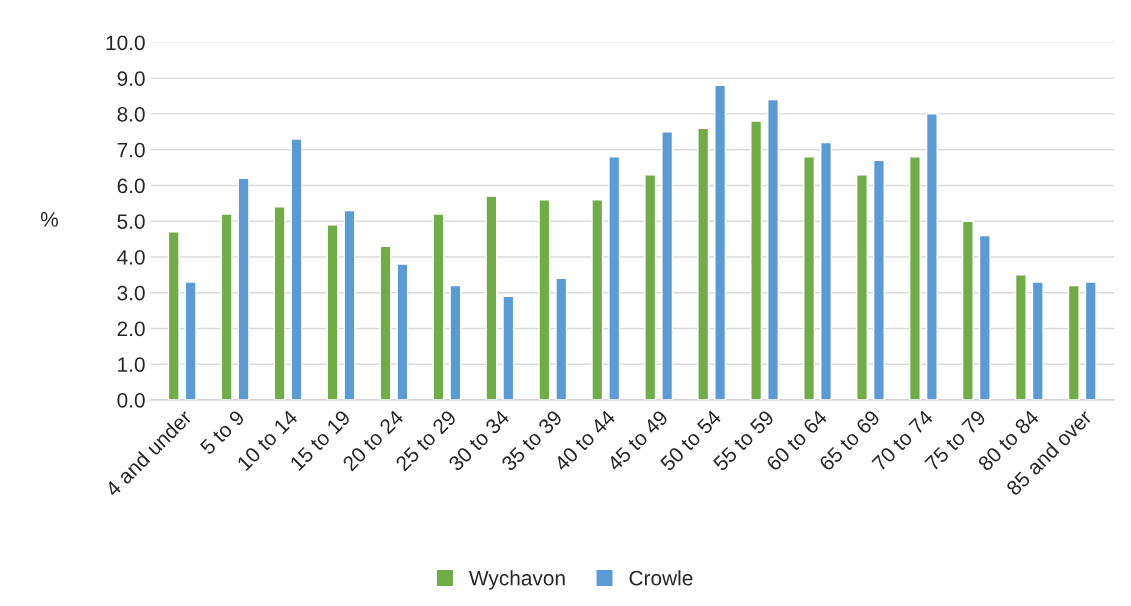 The height and width of the screenshot is (606, 1131). What do you see at coordinates (131, 257) in the screenshot?
I see `y-tick-label: 4.0` at bounding box center [131, 257].